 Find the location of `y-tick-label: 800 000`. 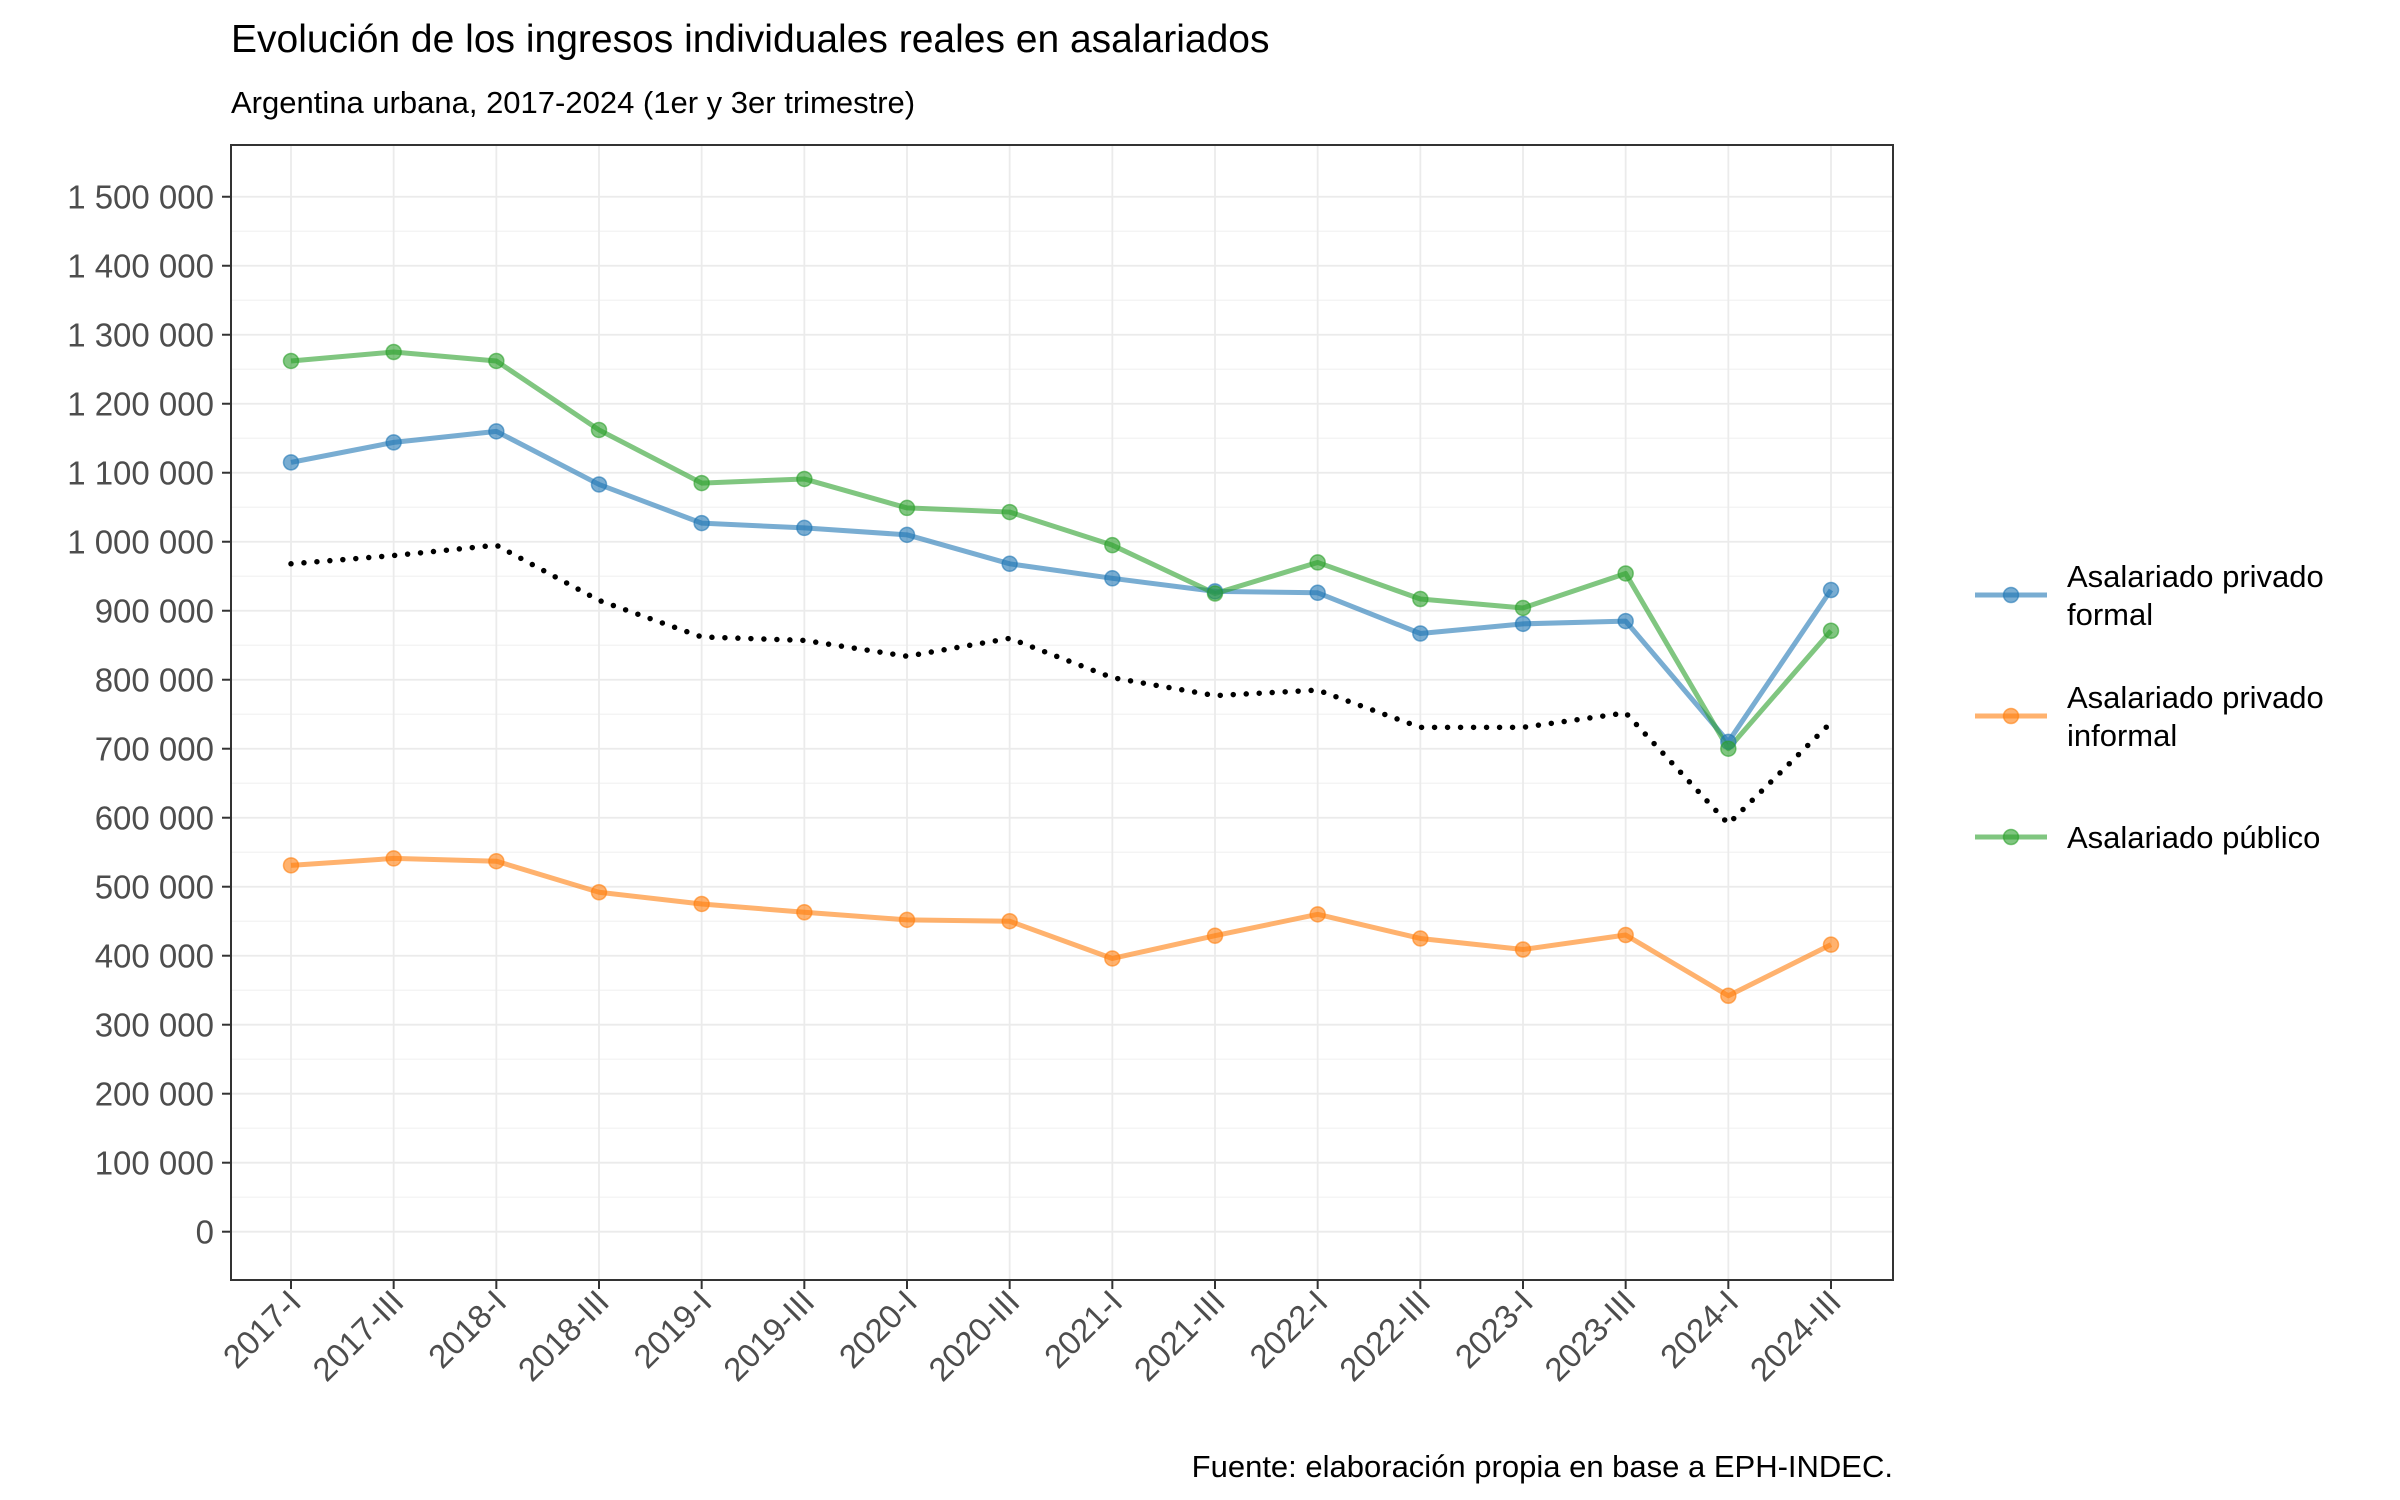

y-tick-label: 800 000 is located at coordinates (154, 680).